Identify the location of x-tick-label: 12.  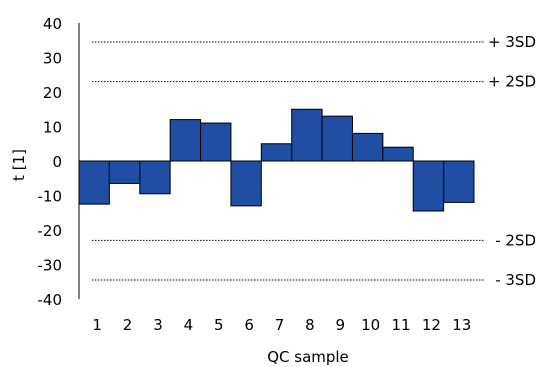
(431, 325).